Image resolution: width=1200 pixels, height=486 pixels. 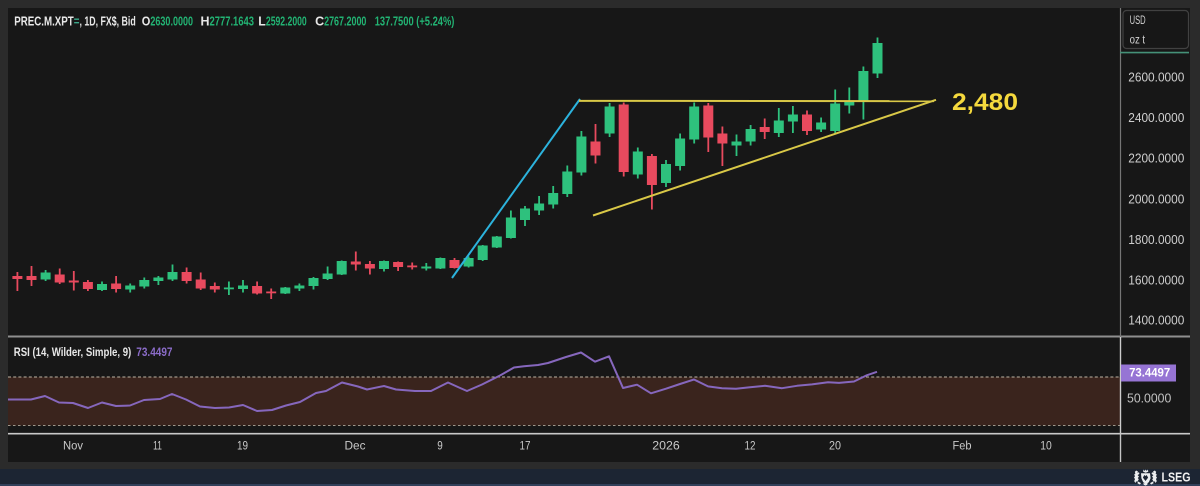 I want to click on svg-text: 2000.0000, so click(x=1156, y=200).